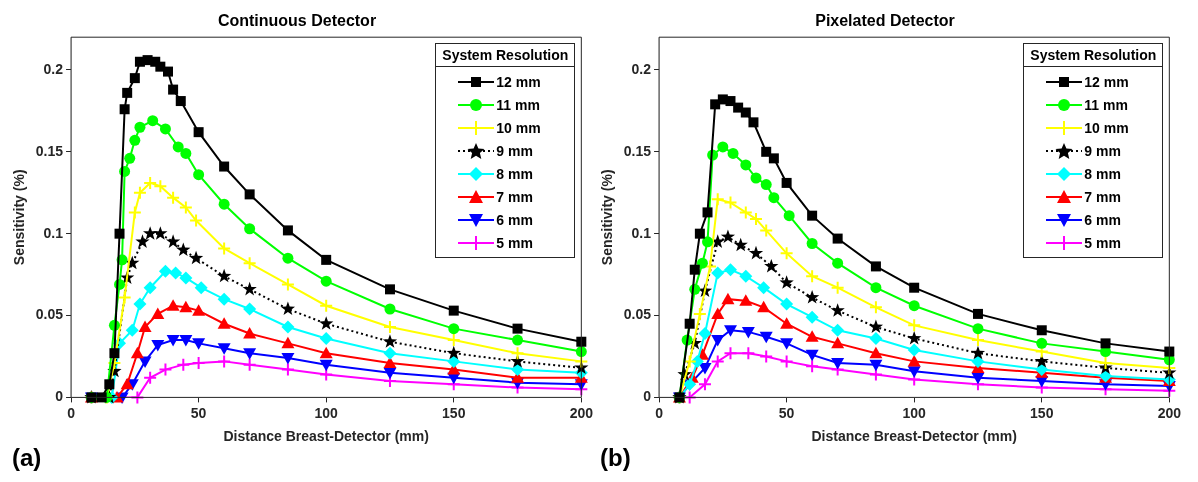 The image size is (1198, 482). What do you see at coordinates (297, 21) in the screenshot?
I see `chart-title: Continuous Detector` at bounding box center [297, 21].